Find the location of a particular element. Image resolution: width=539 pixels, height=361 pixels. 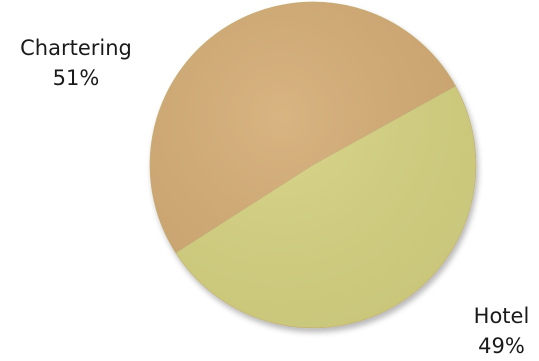

slice-label-hotel-name: Hotel is located at coordinates (501, 316).